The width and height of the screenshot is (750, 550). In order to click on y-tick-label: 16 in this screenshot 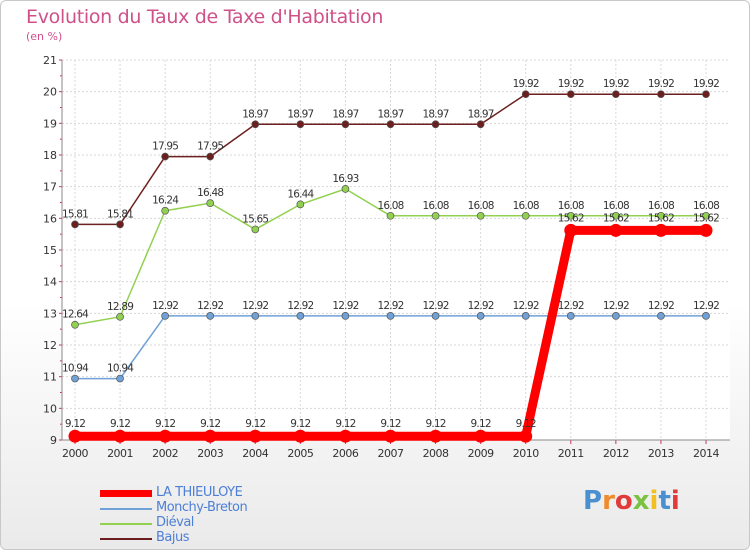, I will do `click(50, 218)`.